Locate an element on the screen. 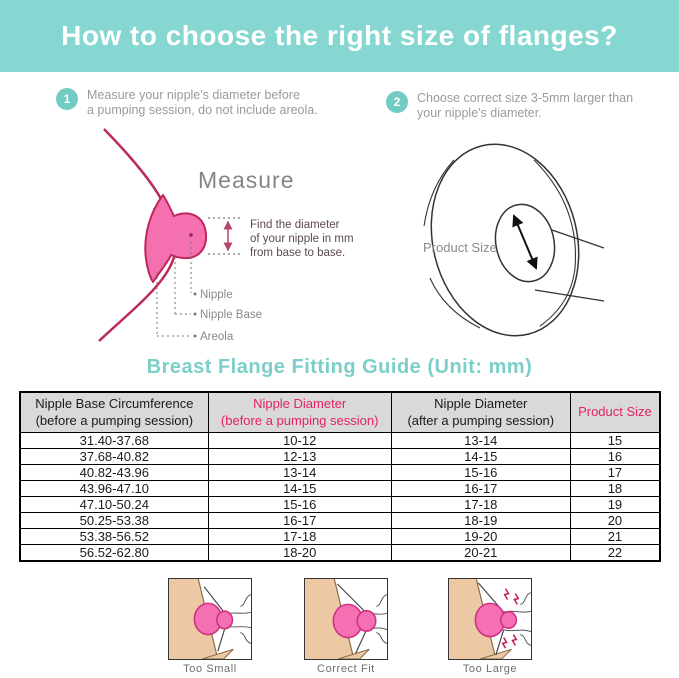  diameter-note-line3: from base to base. is located at coordinates (297, 253).